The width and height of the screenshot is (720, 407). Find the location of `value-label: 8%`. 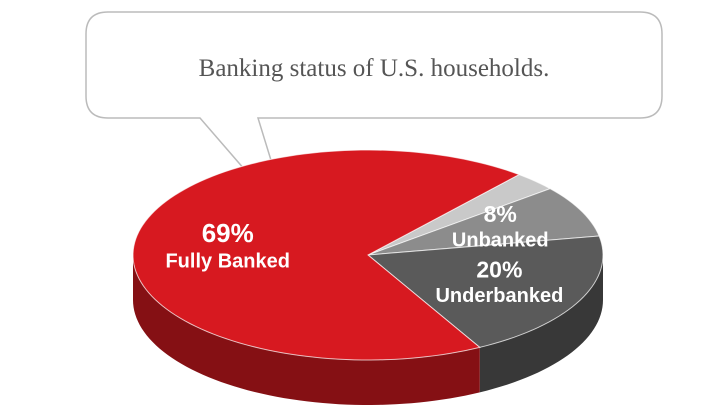

value-label: 8% is located at coordinates (500, 214).